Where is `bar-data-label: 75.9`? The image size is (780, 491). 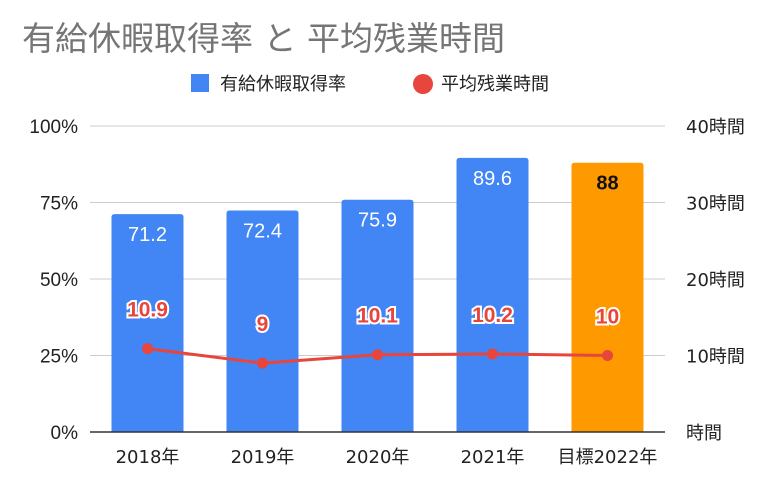
bar-data-label: 75.9 is located at coordinates (377, 221).